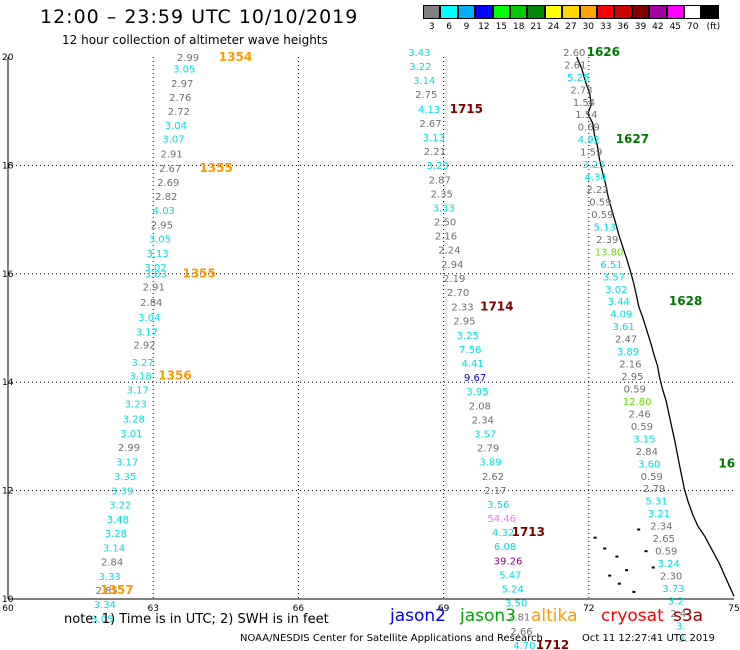  I want to click on wave-height-reading: 2.50, so click(445, 223).